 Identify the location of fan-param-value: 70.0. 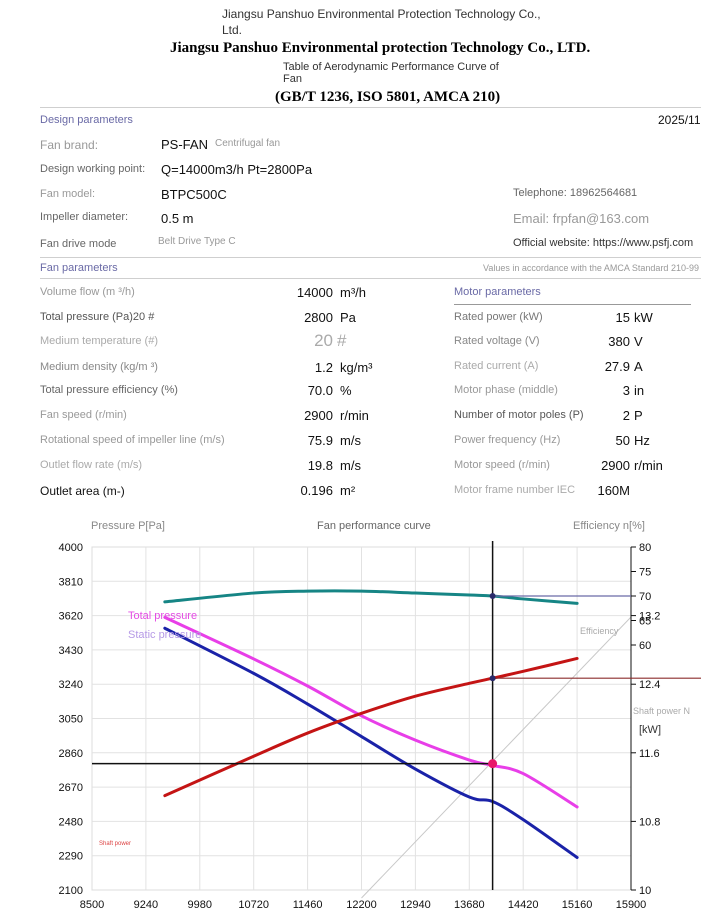
(320, 390).